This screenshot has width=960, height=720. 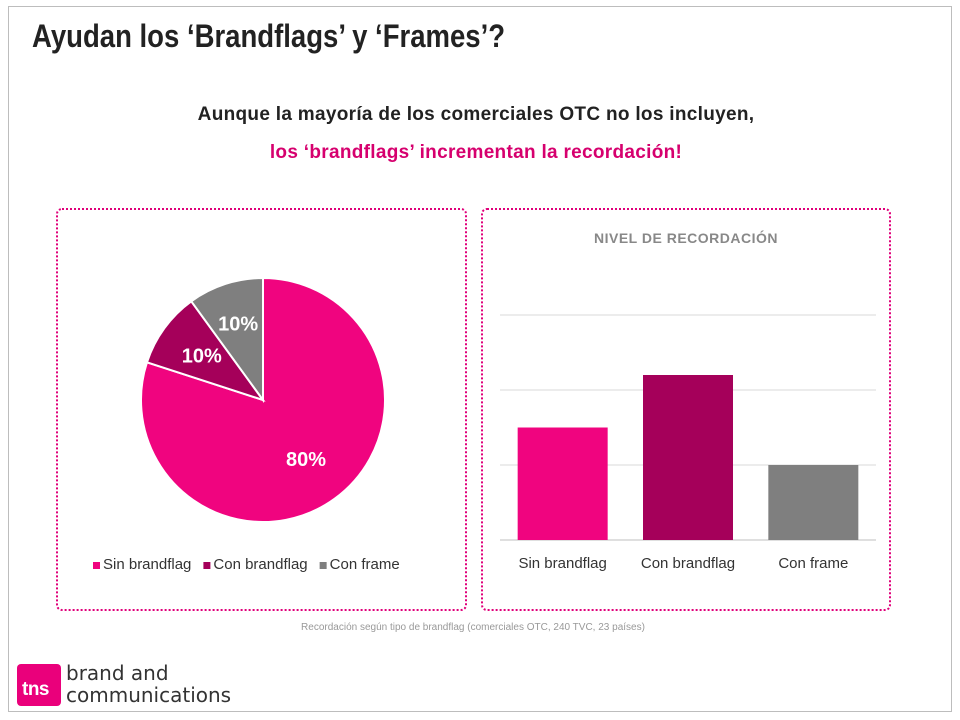 What do you see at coordinates (688, 563) in the screenshot?
I see `bar-x-tick-con-brandflag: Con brandflag` at bounding box center [688, 563].